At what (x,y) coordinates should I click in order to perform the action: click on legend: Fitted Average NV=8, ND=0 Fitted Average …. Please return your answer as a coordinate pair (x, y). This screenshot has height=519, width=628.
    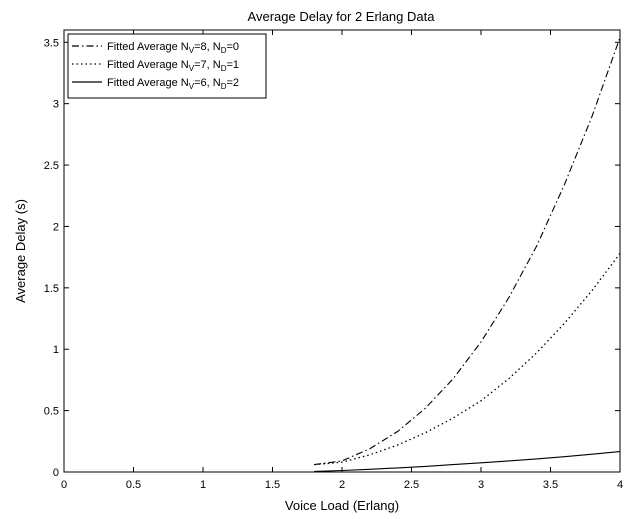
    Looking at the image, I should click on (167, 66).